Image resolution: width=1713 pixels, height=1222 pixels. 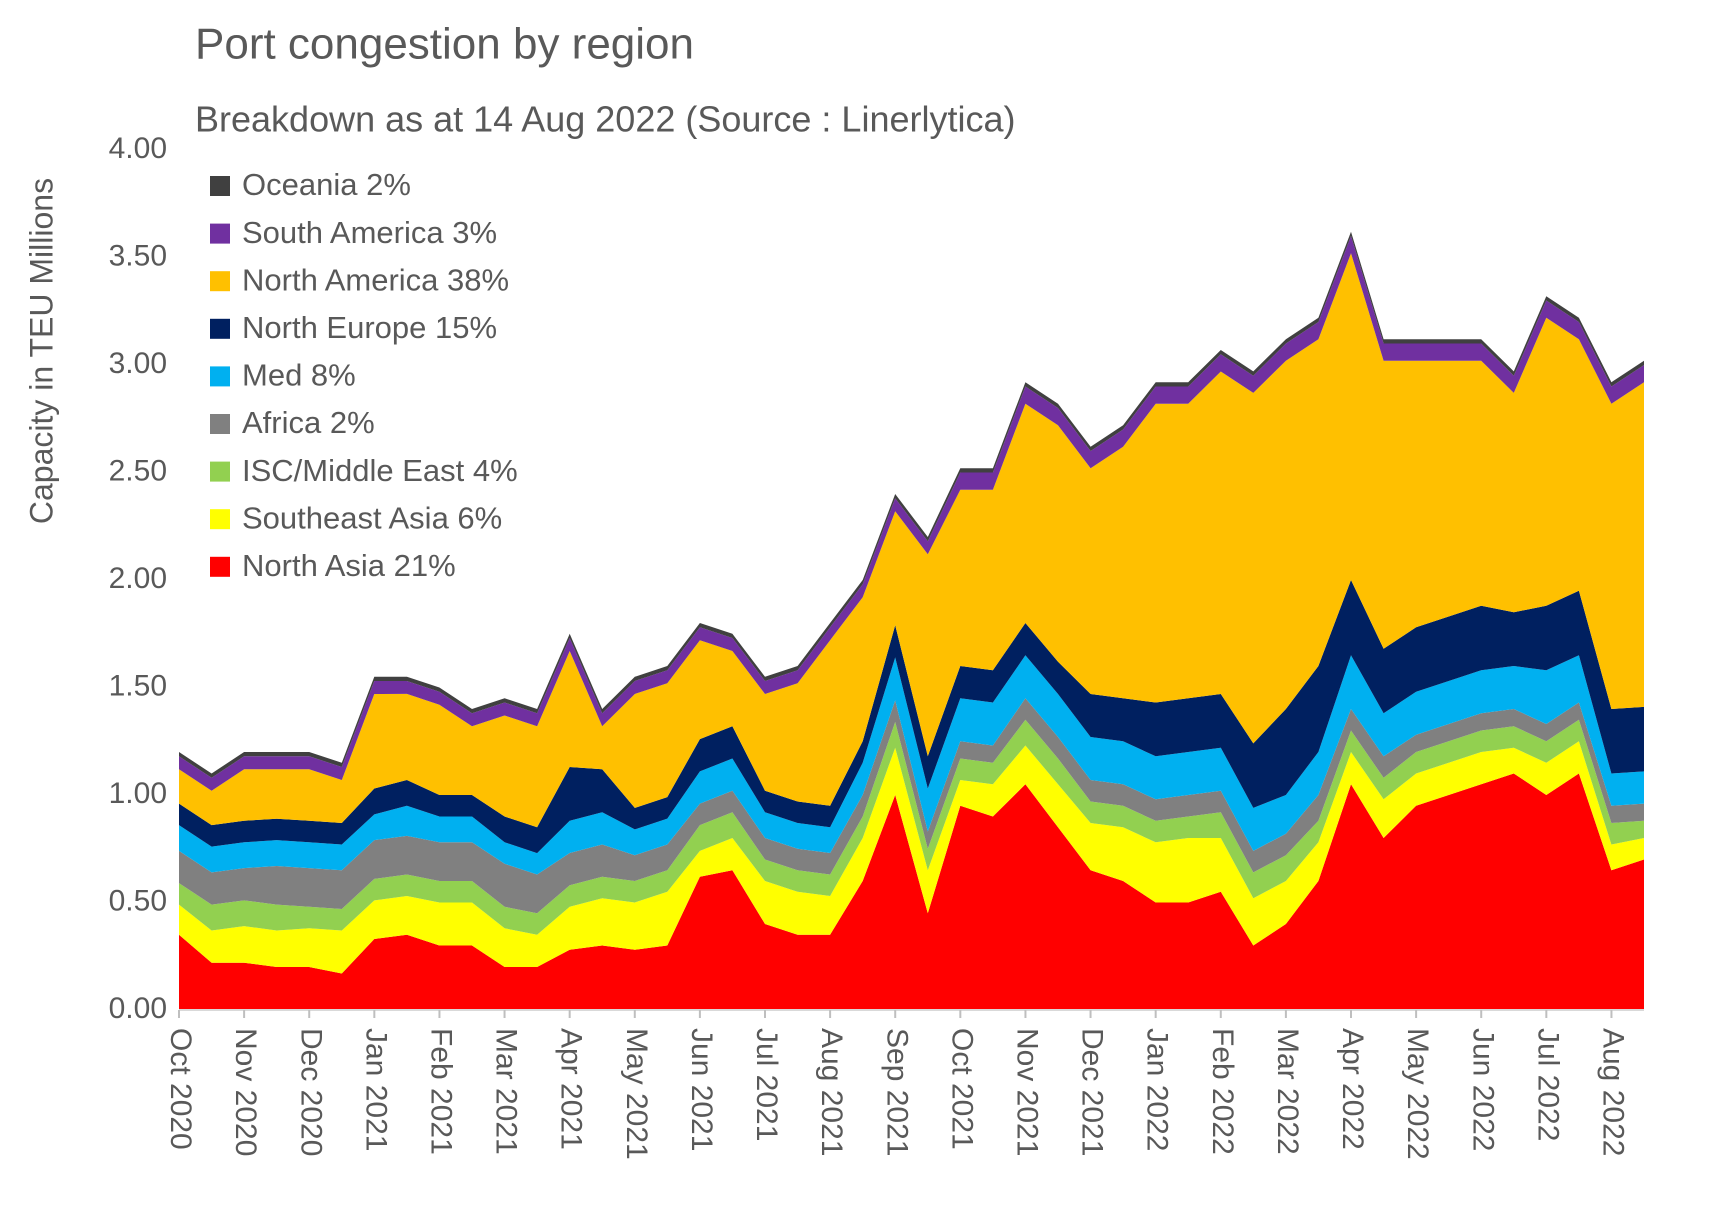 I want to click on x-tick-label: May 2021, so click(x=636, y=1094).